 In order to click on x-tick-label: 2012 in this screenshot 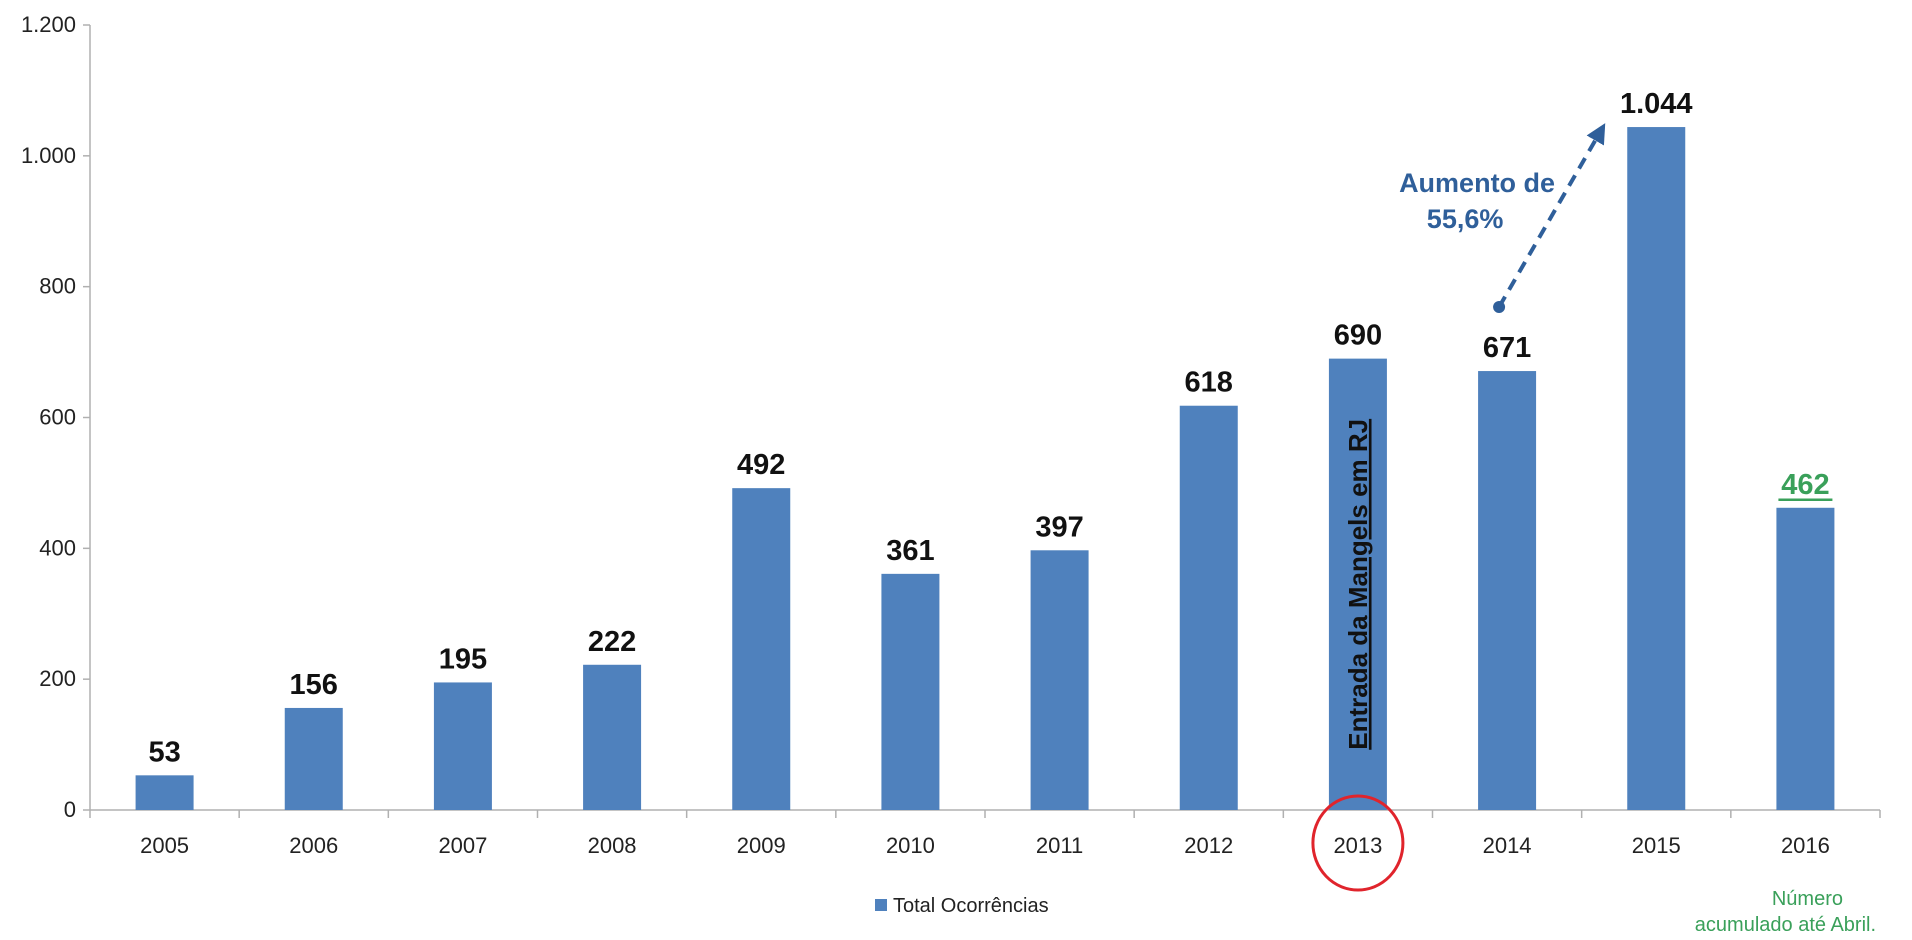, I will do `click(1208, 845)`.